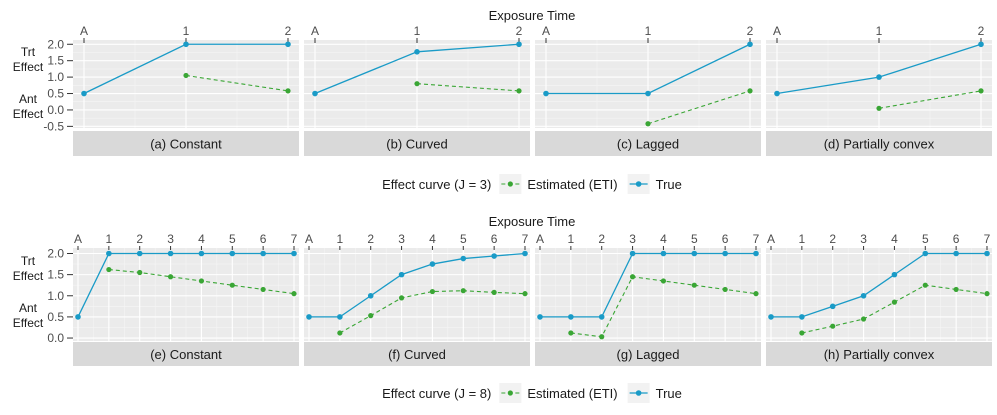  Describe the element at coordinates (436, 393) in the screenshot. I see `legend-title: Effect curve (J = 8)` at that location.